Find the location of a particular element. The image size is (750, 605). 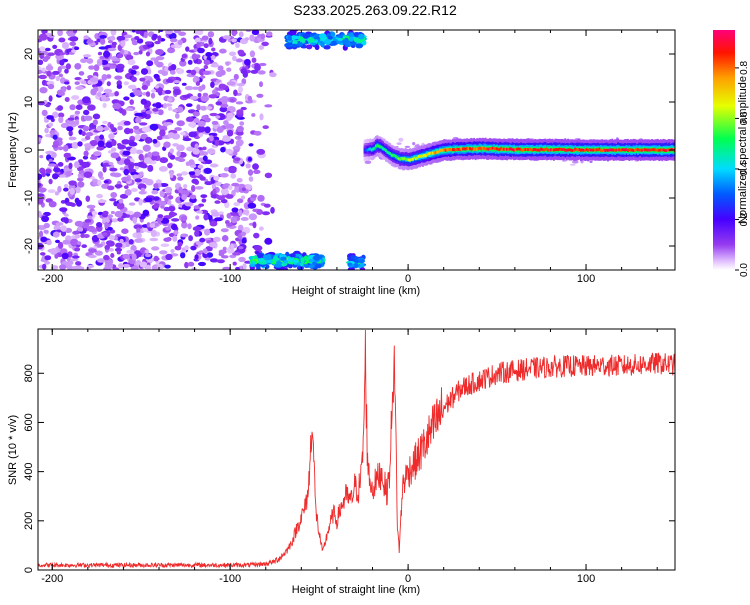

x-tick-label: -100 is located at coordinates (230, 279).